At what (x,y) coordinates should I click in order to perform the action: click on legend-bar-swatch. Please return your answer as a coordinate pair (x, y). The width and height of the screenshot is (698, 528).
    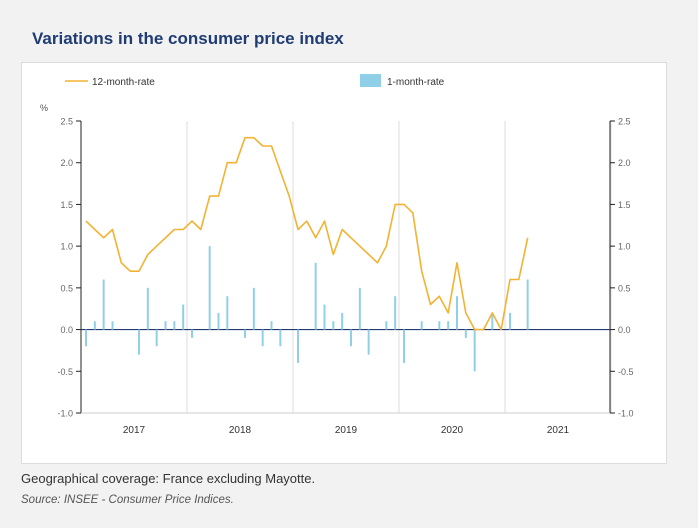
    Looking at the image, I should click on (370, 80).